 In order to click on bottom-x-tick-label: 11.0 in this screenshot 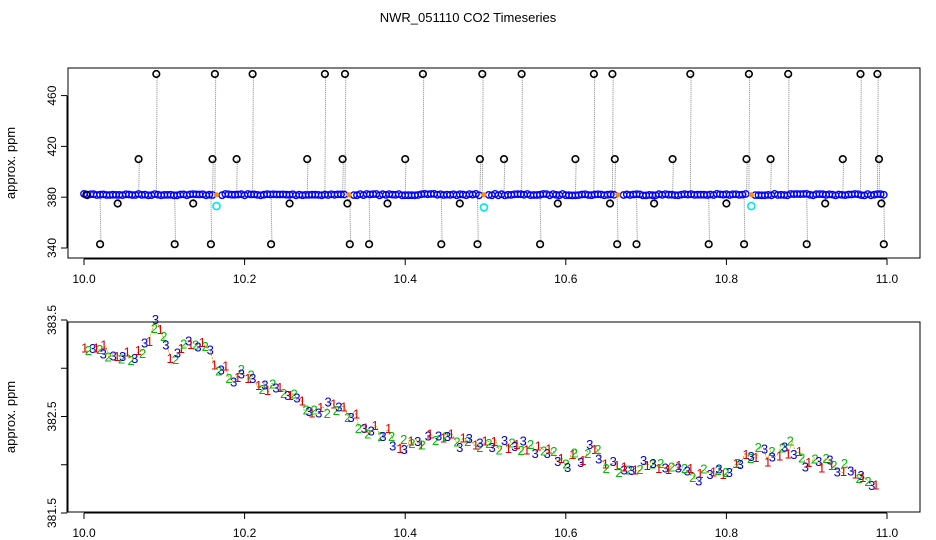, I will do `click(887, 533)`.